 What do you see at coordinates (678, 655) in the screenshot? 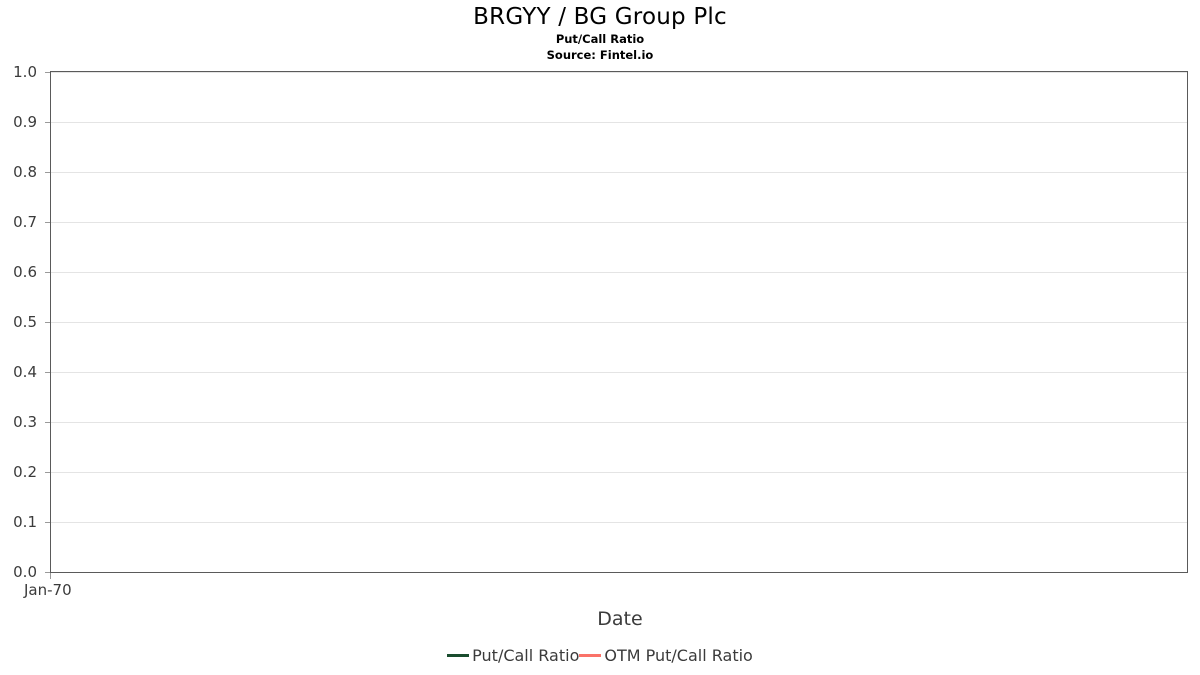
I see `legend-label: OTM Put/Call Ratio` at bounding box center [678, 655].